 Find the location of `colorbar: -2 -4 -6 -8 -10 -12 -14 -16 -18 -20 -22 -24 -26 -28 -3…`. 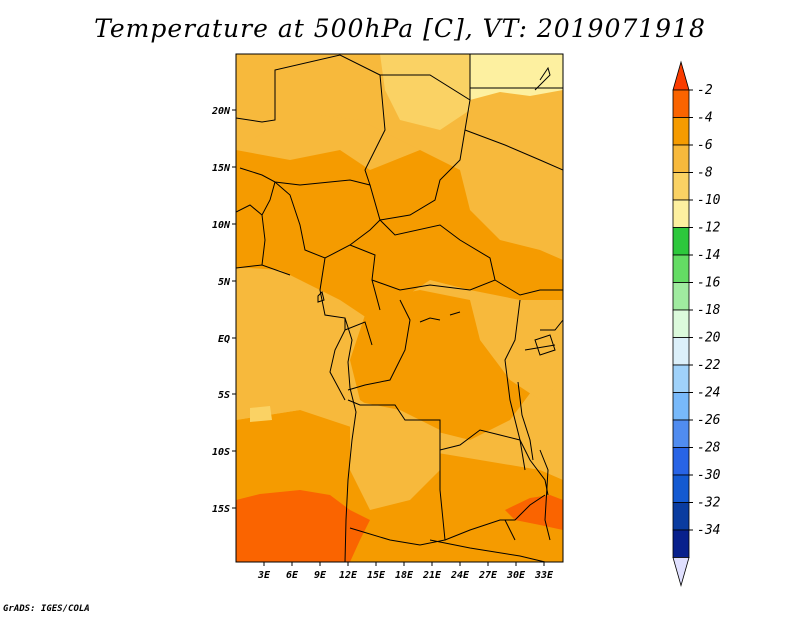

colorbar: -2 -4 -6 -8 -10 -12 -14 -16 -18 -20 -22 -24 -26 -28 -3… is located at coordinates (696, 323).